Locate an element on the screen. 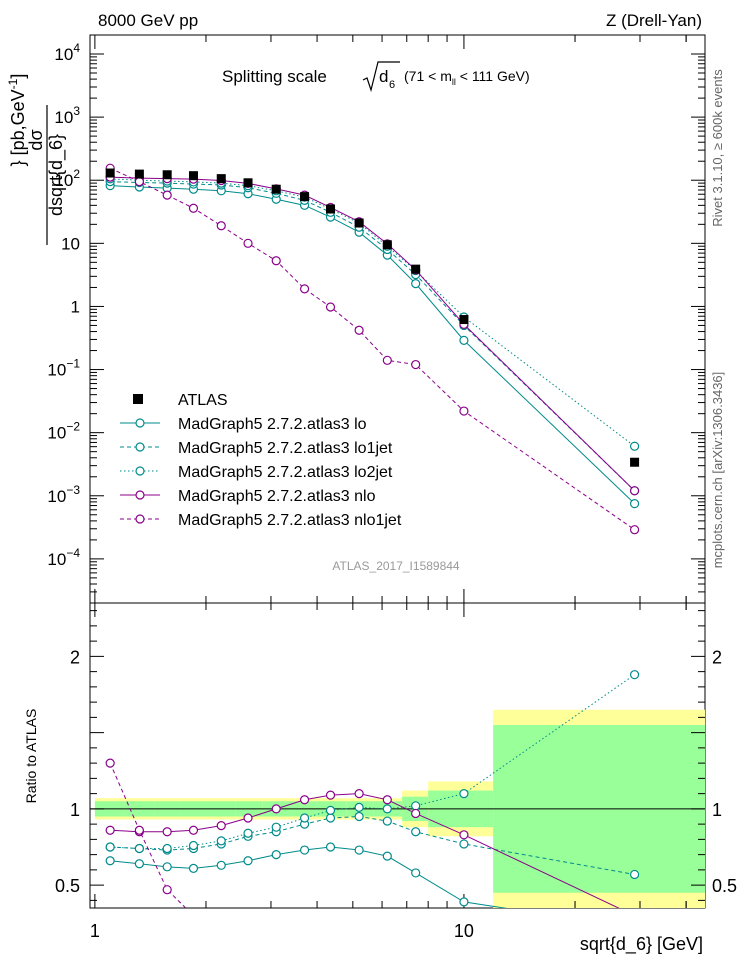 This screenshot has width=746, height=972. legend-marker-atlas is located at coordinates (138, 399).